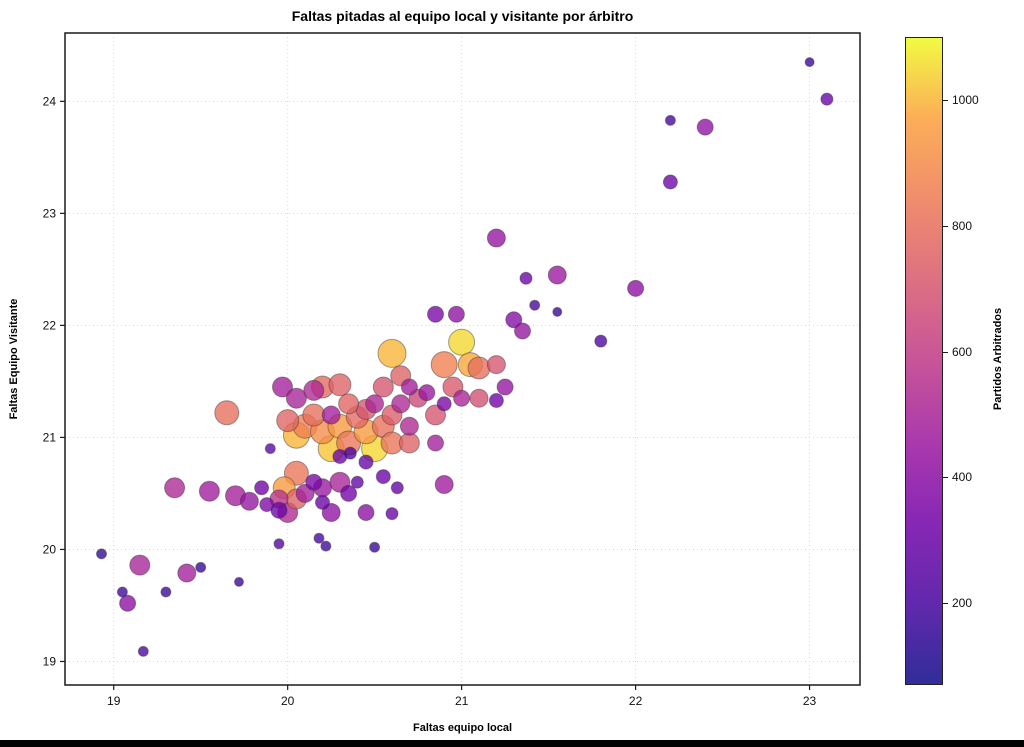 The height and width of the screenshot is (747, 1024). I want to click on y-tick-label: 21, so click(50, 437).